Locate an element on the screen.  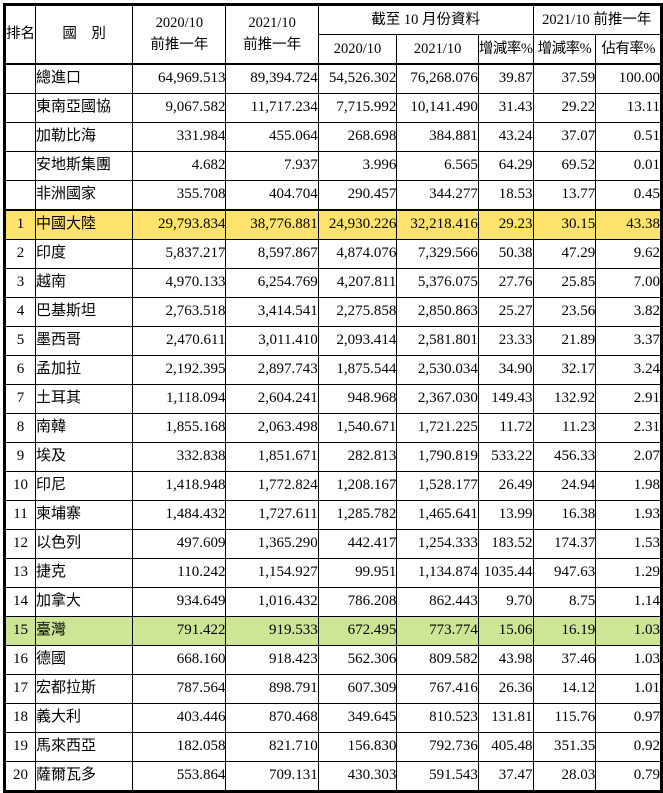
cell-rank: 1 is located at coordinates (20, 224).